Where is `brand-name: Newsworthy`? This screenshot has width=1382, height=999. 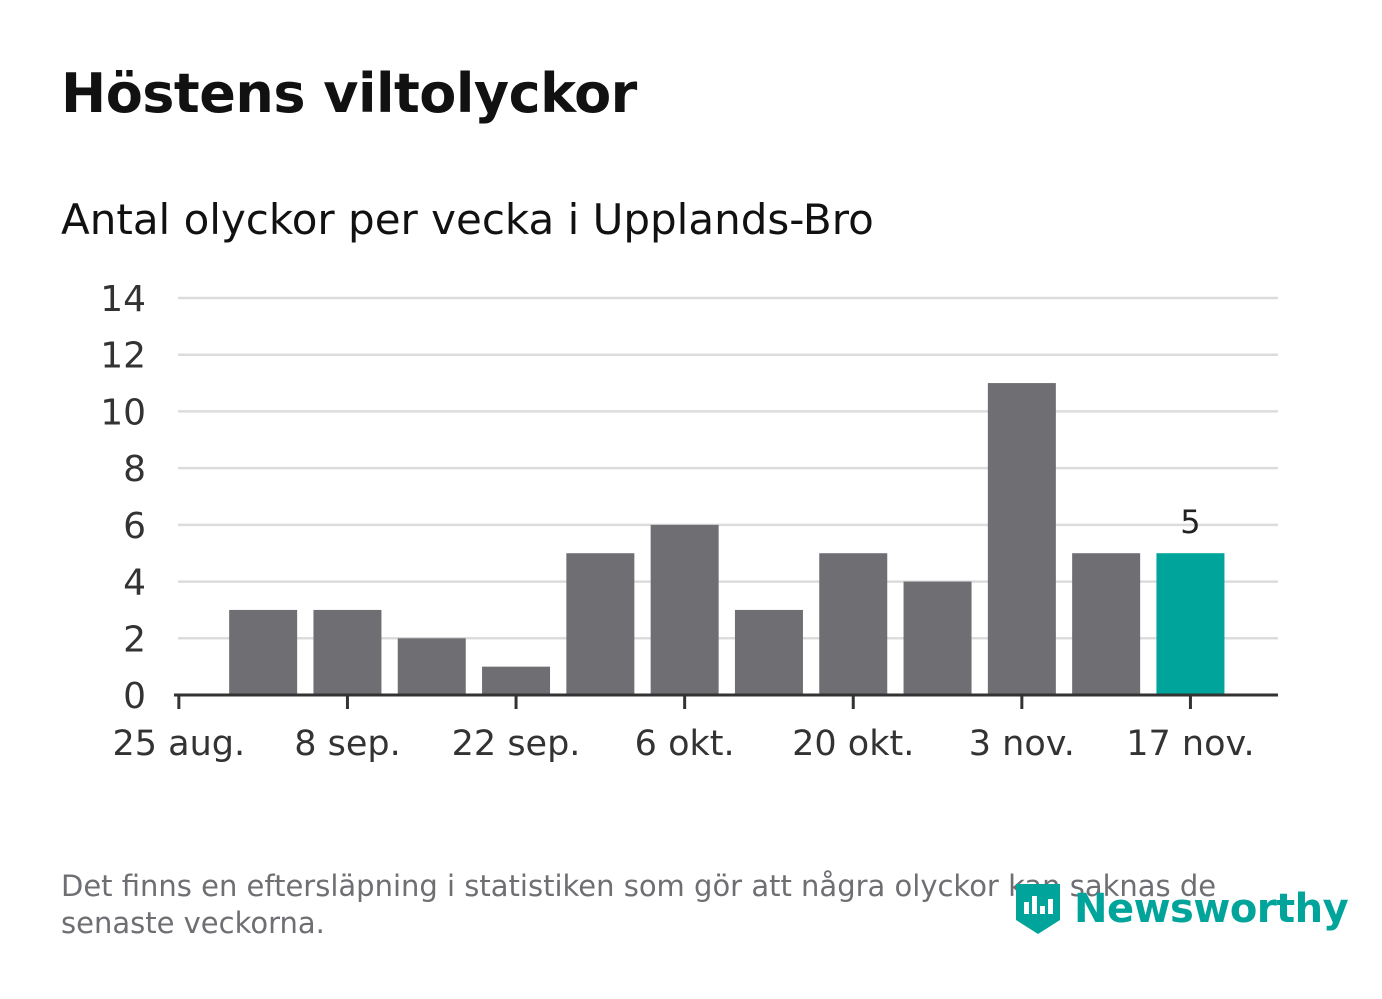 brand-name: Newsworthy is located at coordinates (1211, 909).